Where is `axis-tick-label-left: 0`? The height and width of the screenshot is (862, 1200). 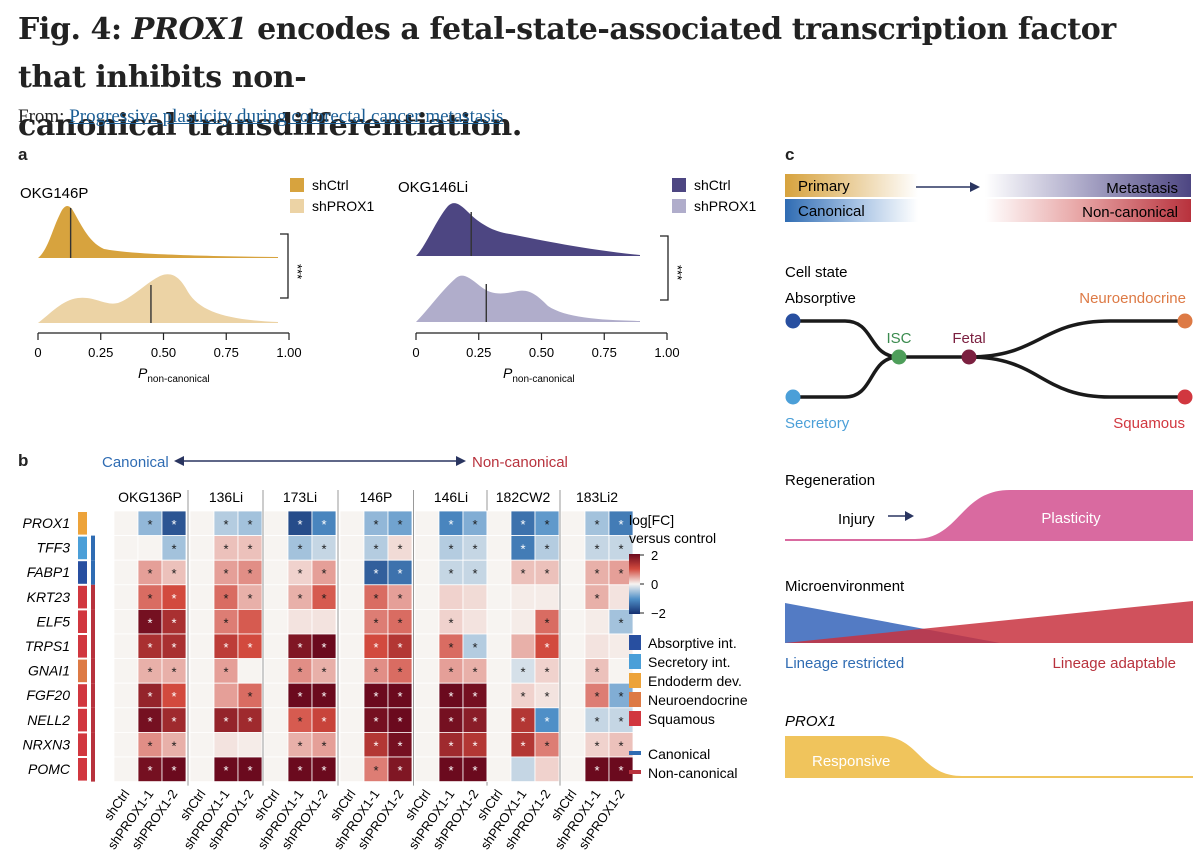 axis-tick-label-left: 0 is located at coordinates (37, 352).